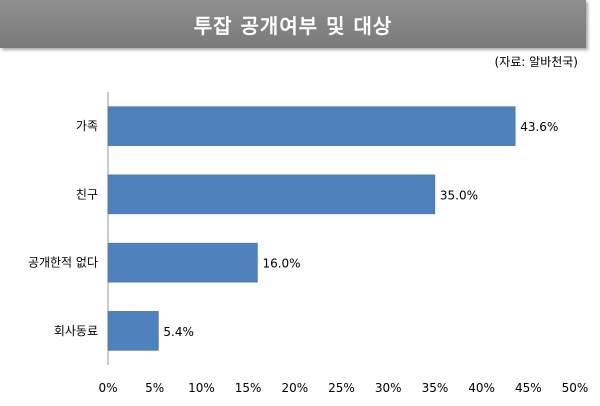 This screenshot has width=600, height=406. Describe the element at coordinates (388, 388) in the screenshot. I see `x-tick-label: 30%` at that location.